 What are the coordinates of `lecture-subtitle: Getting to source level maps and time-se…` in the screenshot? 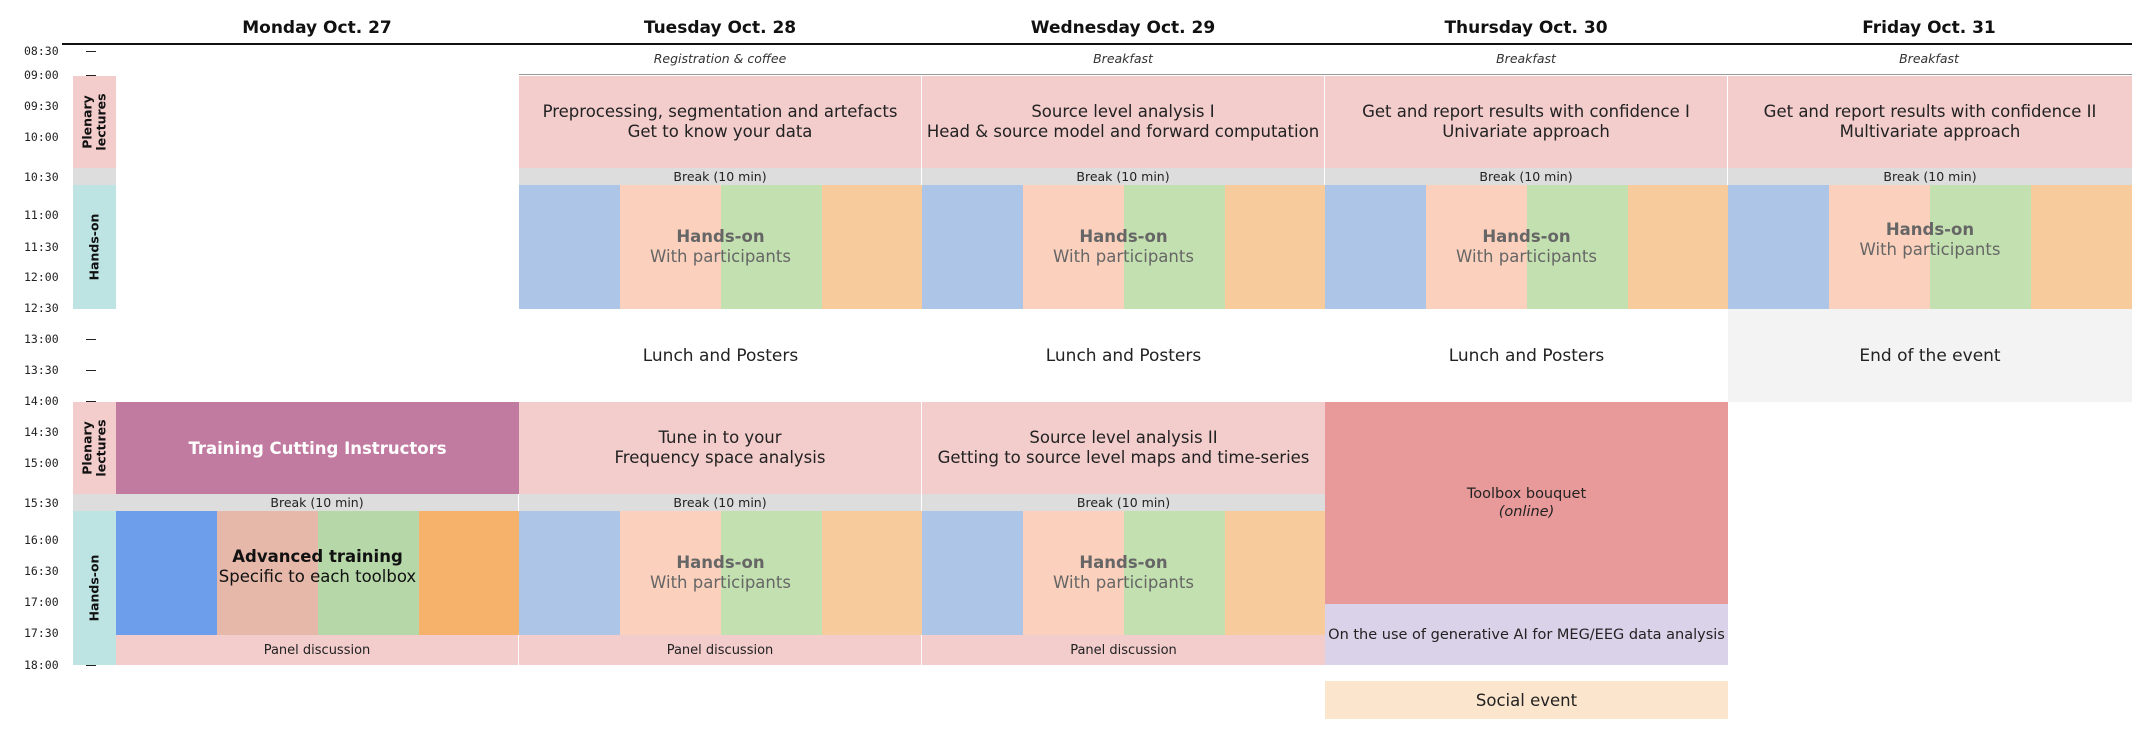 It's located at (1123, 457).